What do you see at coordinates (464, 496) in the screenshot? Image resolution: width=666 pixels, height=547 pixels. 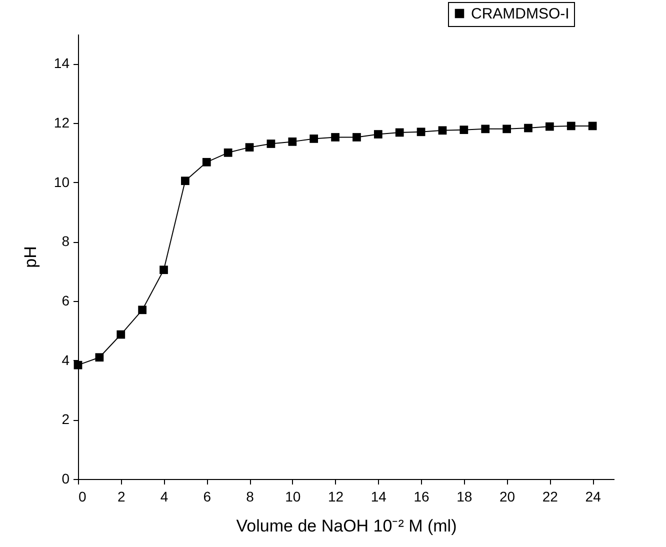 I see `x-tick-label: 18` at bounding box center [464, 496].